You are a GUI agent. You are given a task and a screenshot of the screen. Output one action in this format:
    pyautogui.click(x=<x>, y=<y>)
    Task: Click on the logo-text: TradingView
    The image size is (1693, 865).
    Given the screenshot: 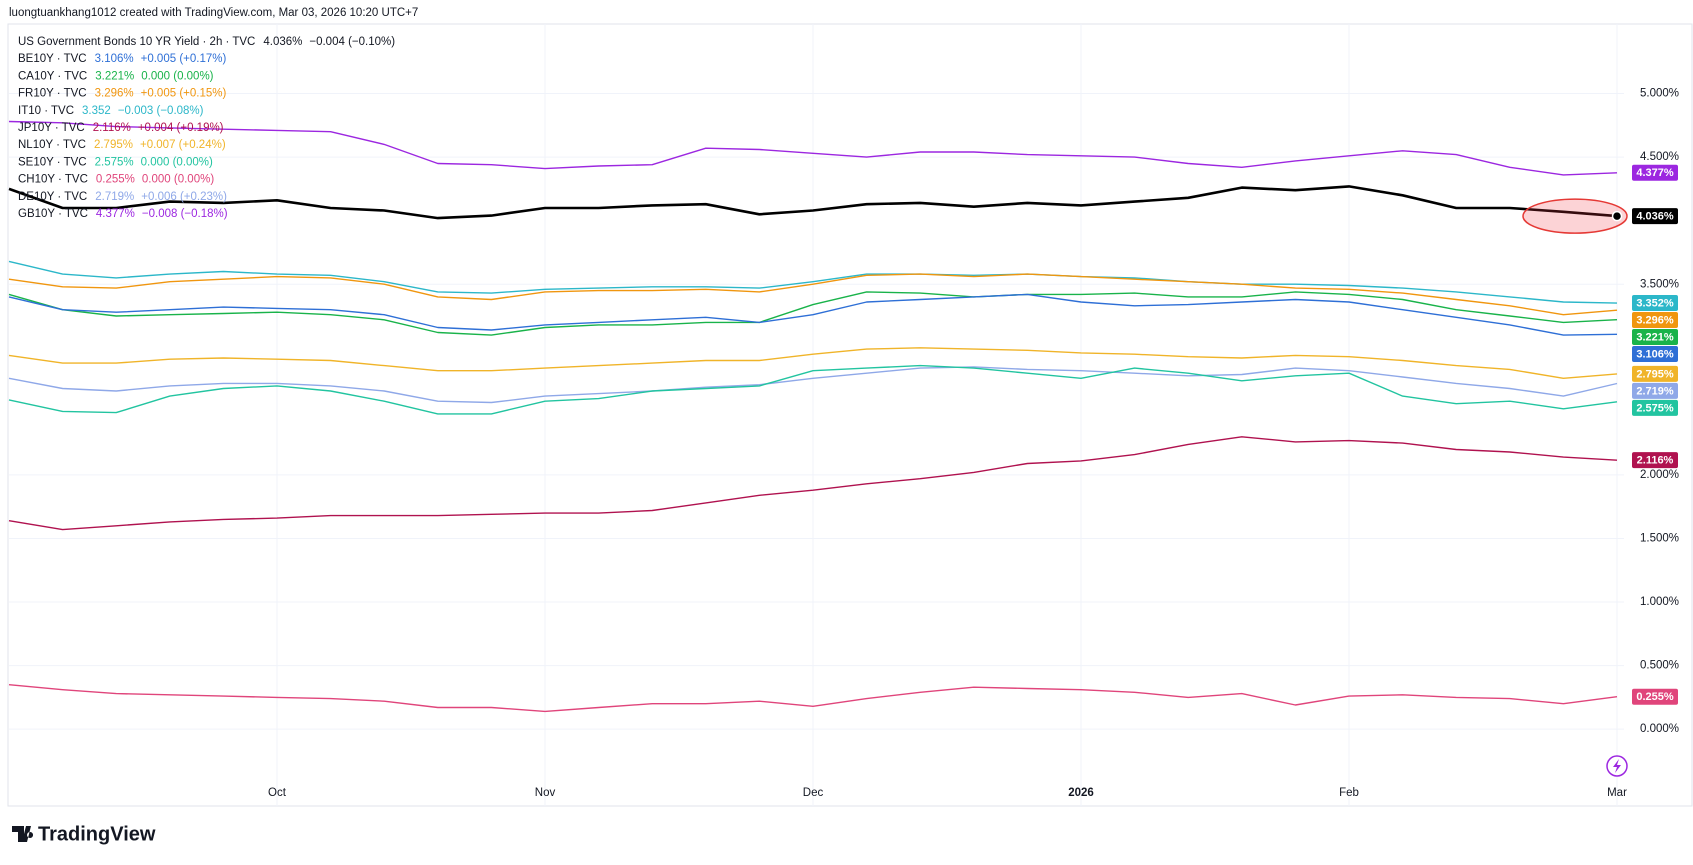 What is the action you would take?
    pyautogui.click(x=97, y=834)
    